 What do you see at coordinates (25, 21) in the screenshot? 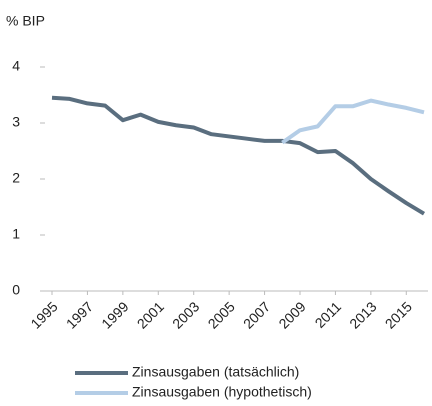
I see `y-axis-label: % BIP` at bounding box center [25, 21].